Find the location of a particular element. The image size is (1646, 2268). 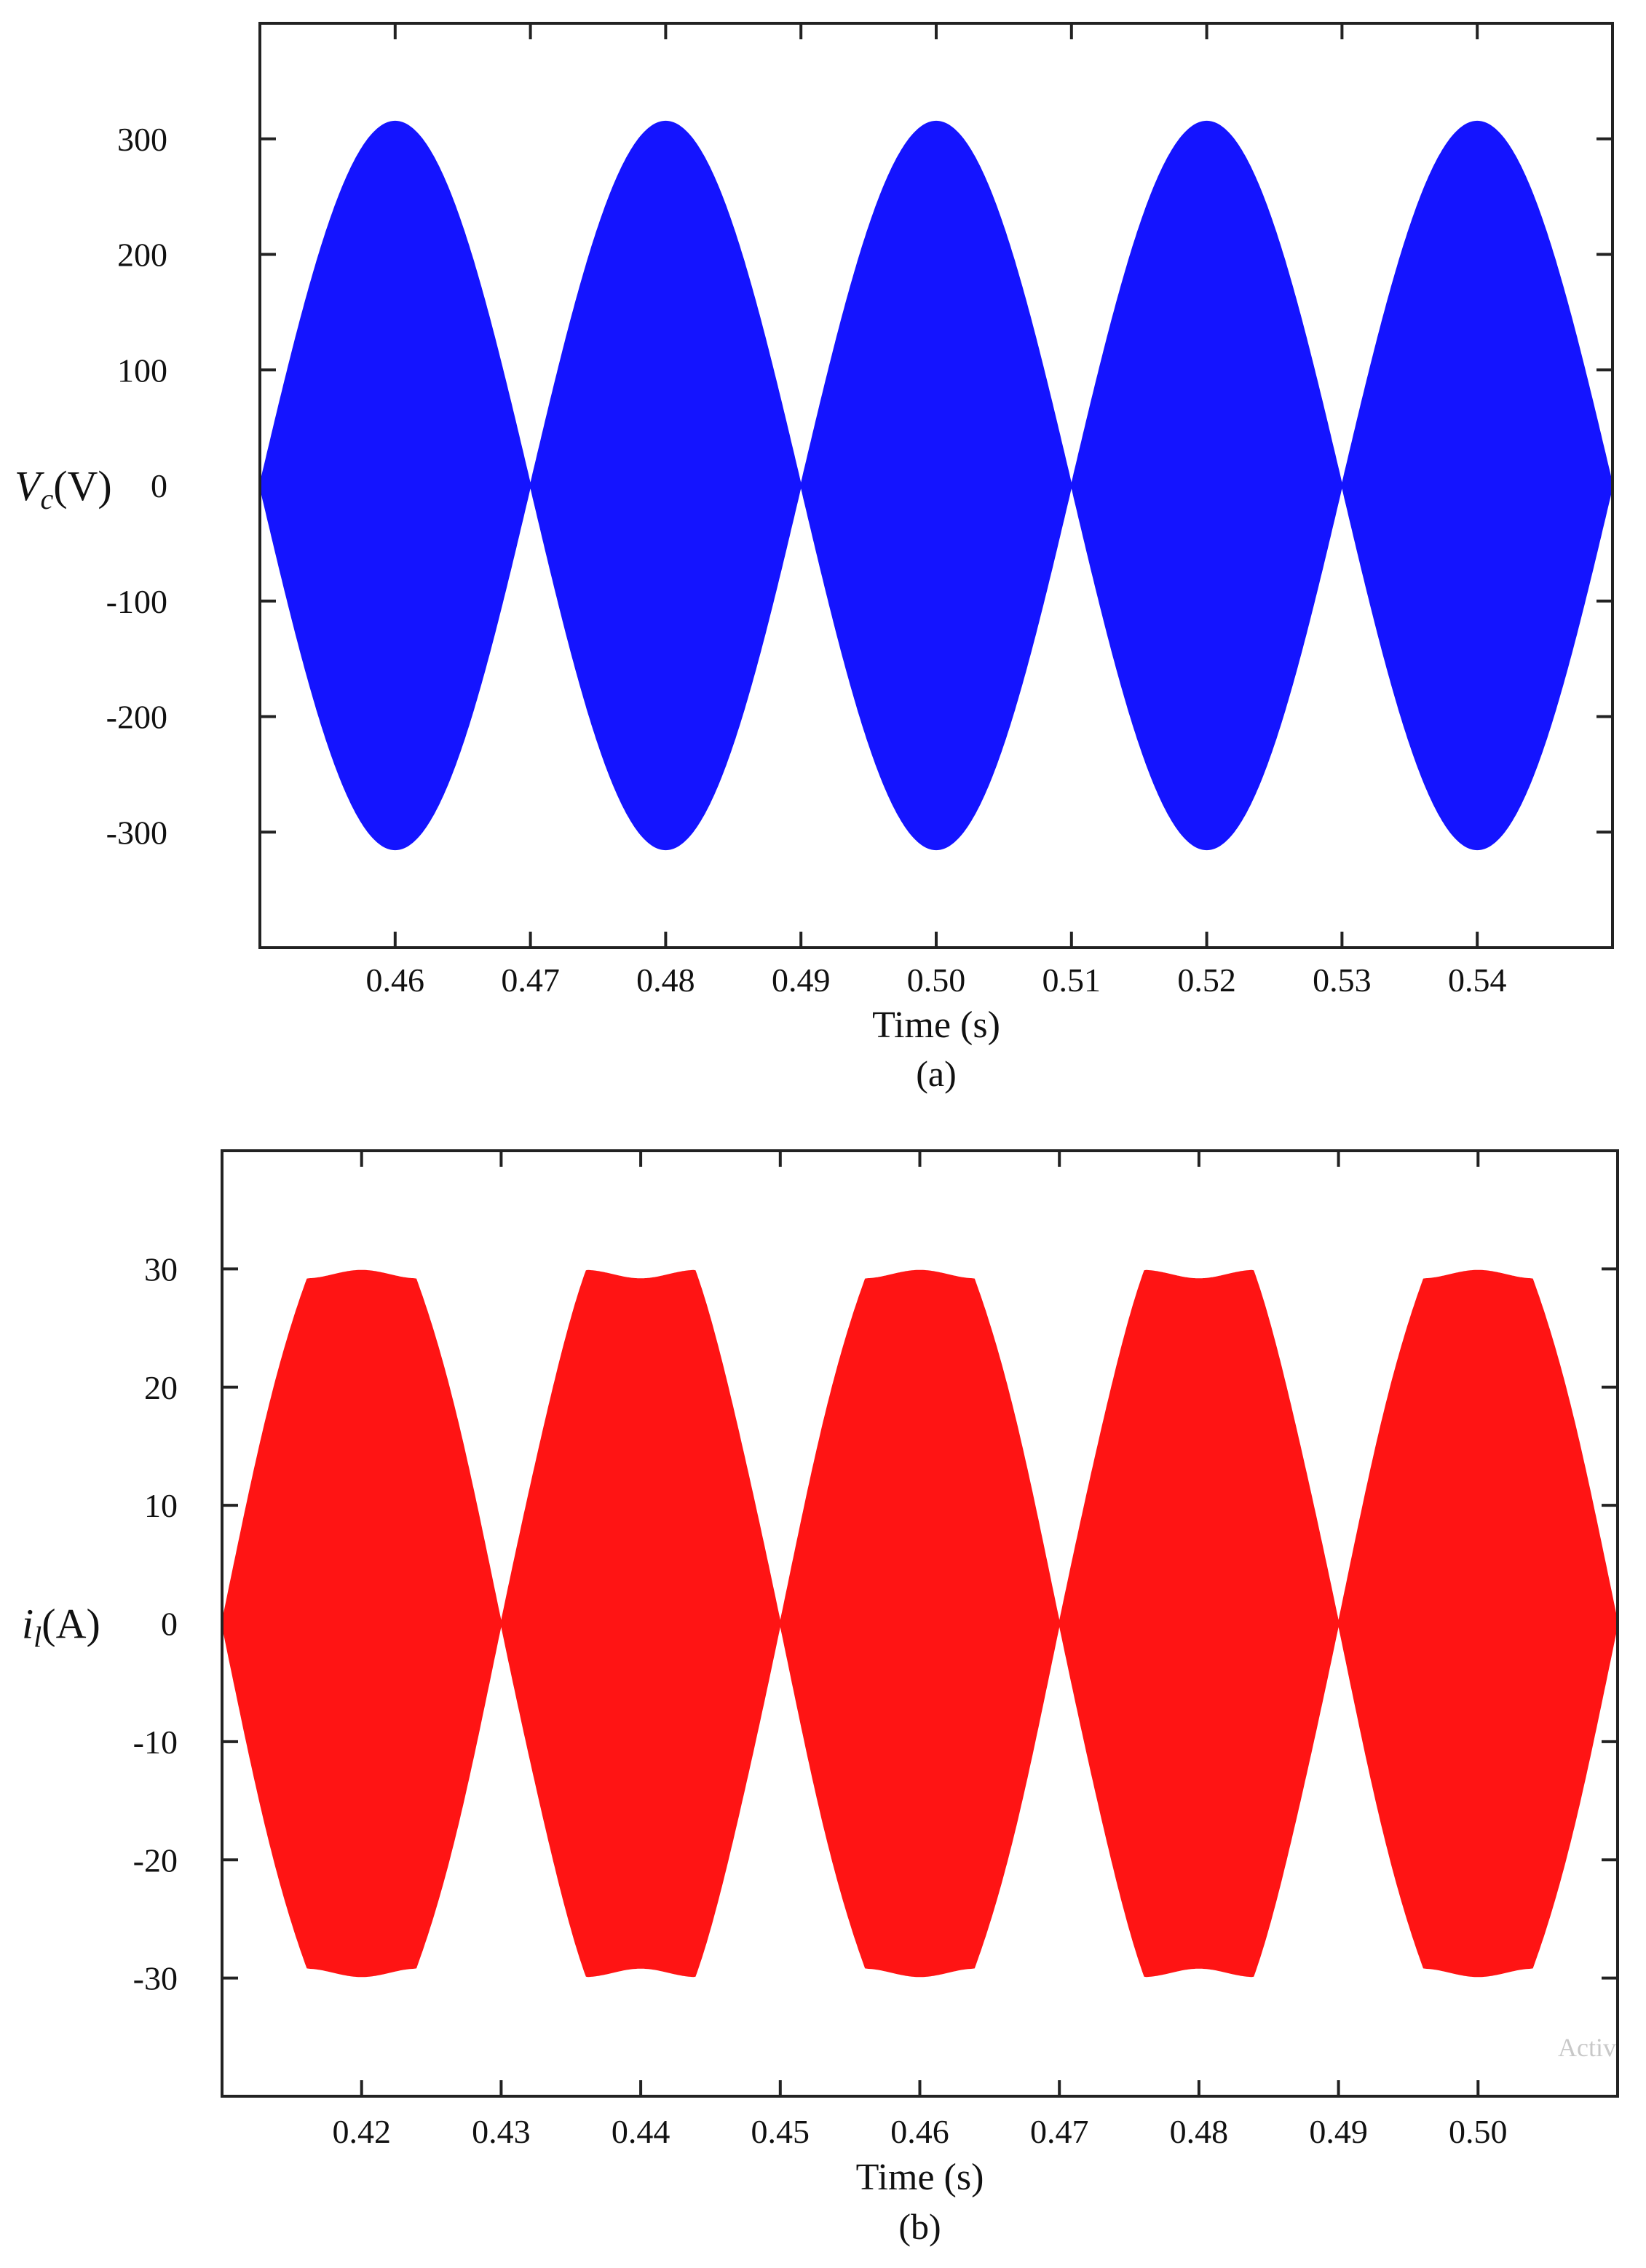

watermark-text: Activ is located at coordinates (1587, 2047).